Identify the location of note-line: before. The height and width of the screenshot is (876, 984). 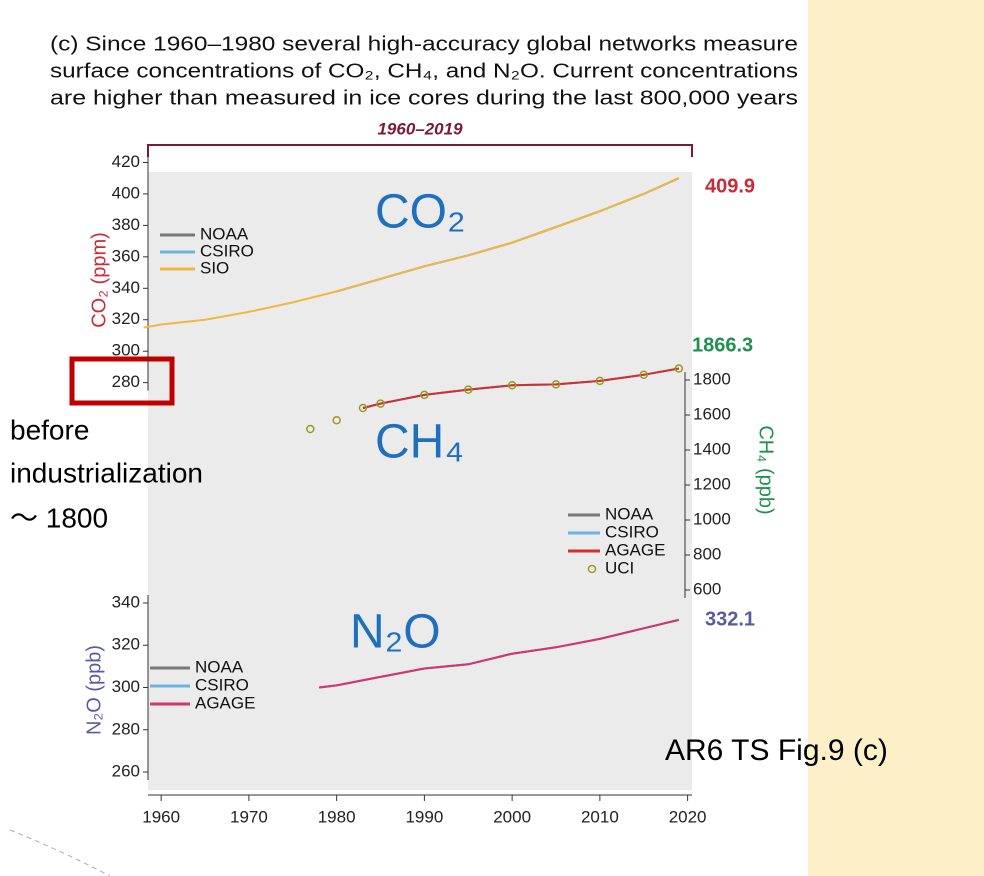
(49, 429).